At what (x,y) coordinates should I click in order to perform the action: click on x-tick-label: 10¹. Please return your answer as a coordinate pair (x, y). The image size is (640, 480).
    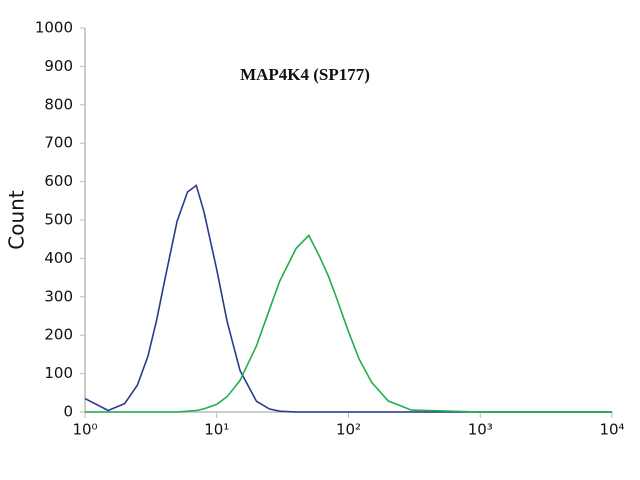
    Looking at the image, I should click on (216, 430).